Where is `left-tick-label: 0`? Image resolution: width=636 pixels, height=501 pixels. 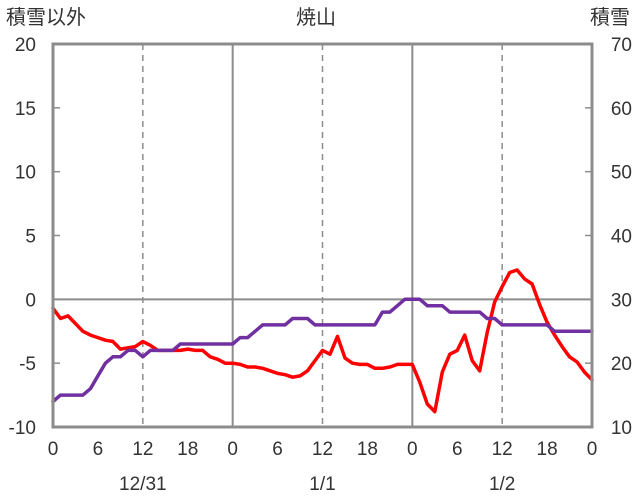 left-tick-label: 0 is located at coordinates (30, 300).